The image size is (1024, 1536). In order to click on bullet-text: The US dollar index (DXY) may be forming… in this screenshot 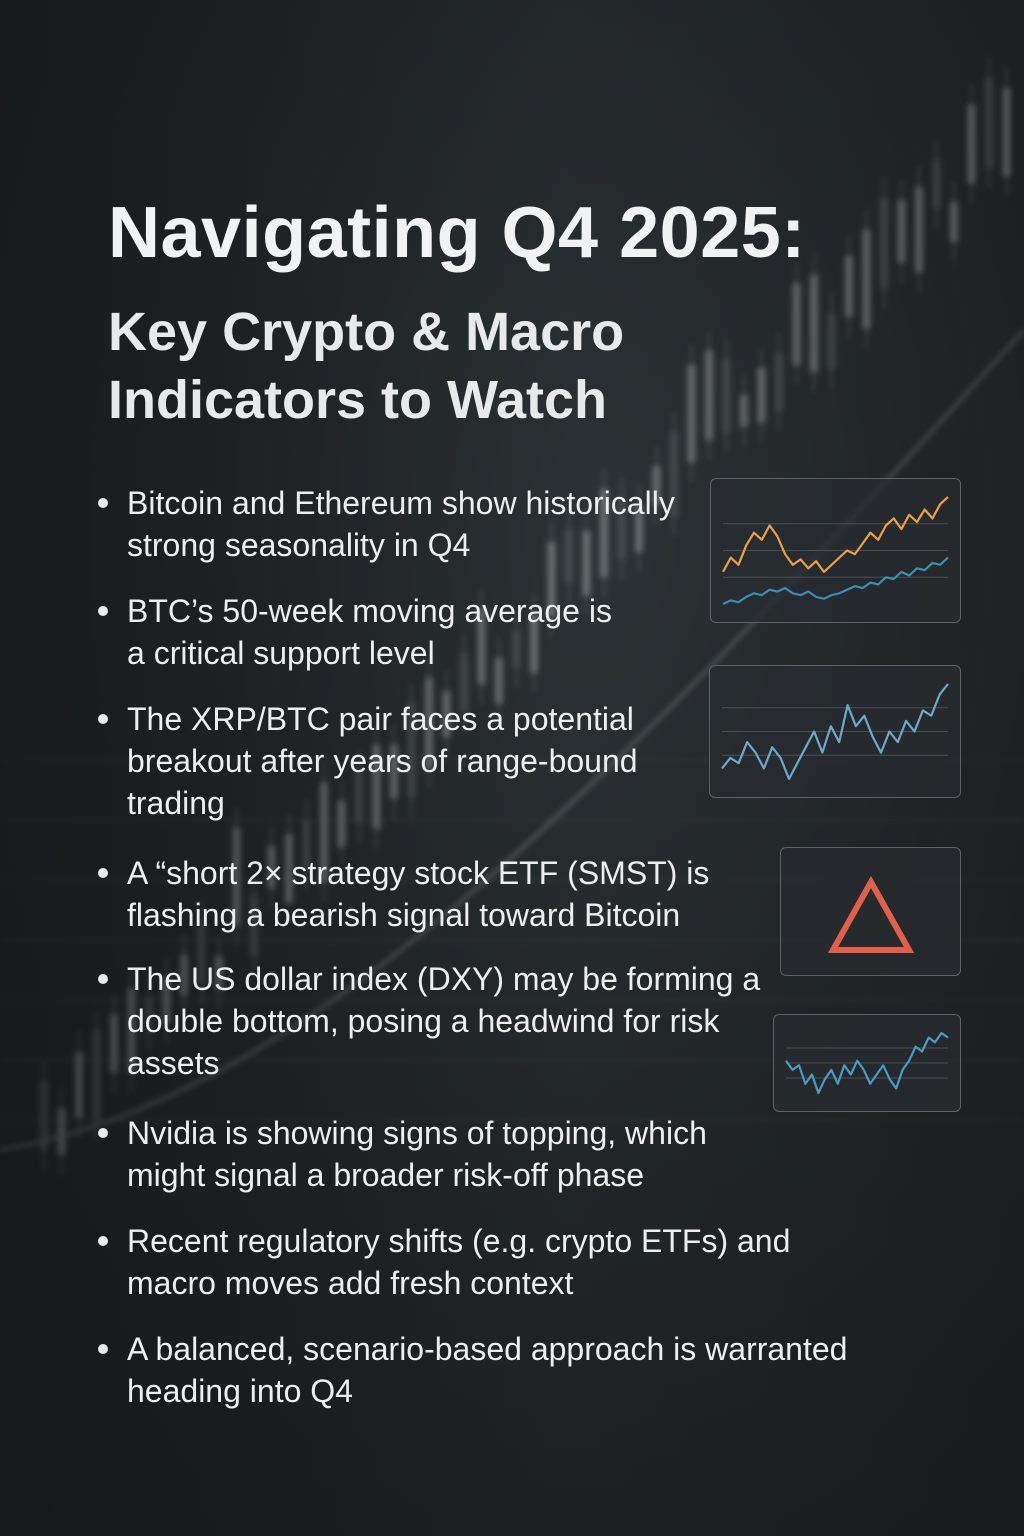, I will do `click(444, 1021)`.